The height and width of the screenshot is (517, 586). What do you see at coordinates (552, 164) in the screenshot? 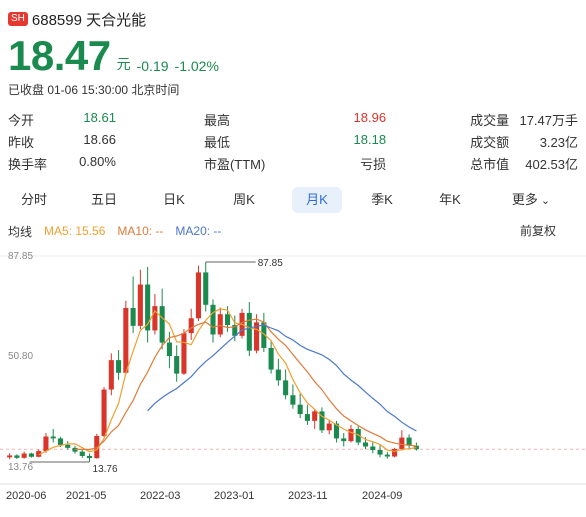
I see `stat-value: 402.53亿` at bounding box center [552, 164].